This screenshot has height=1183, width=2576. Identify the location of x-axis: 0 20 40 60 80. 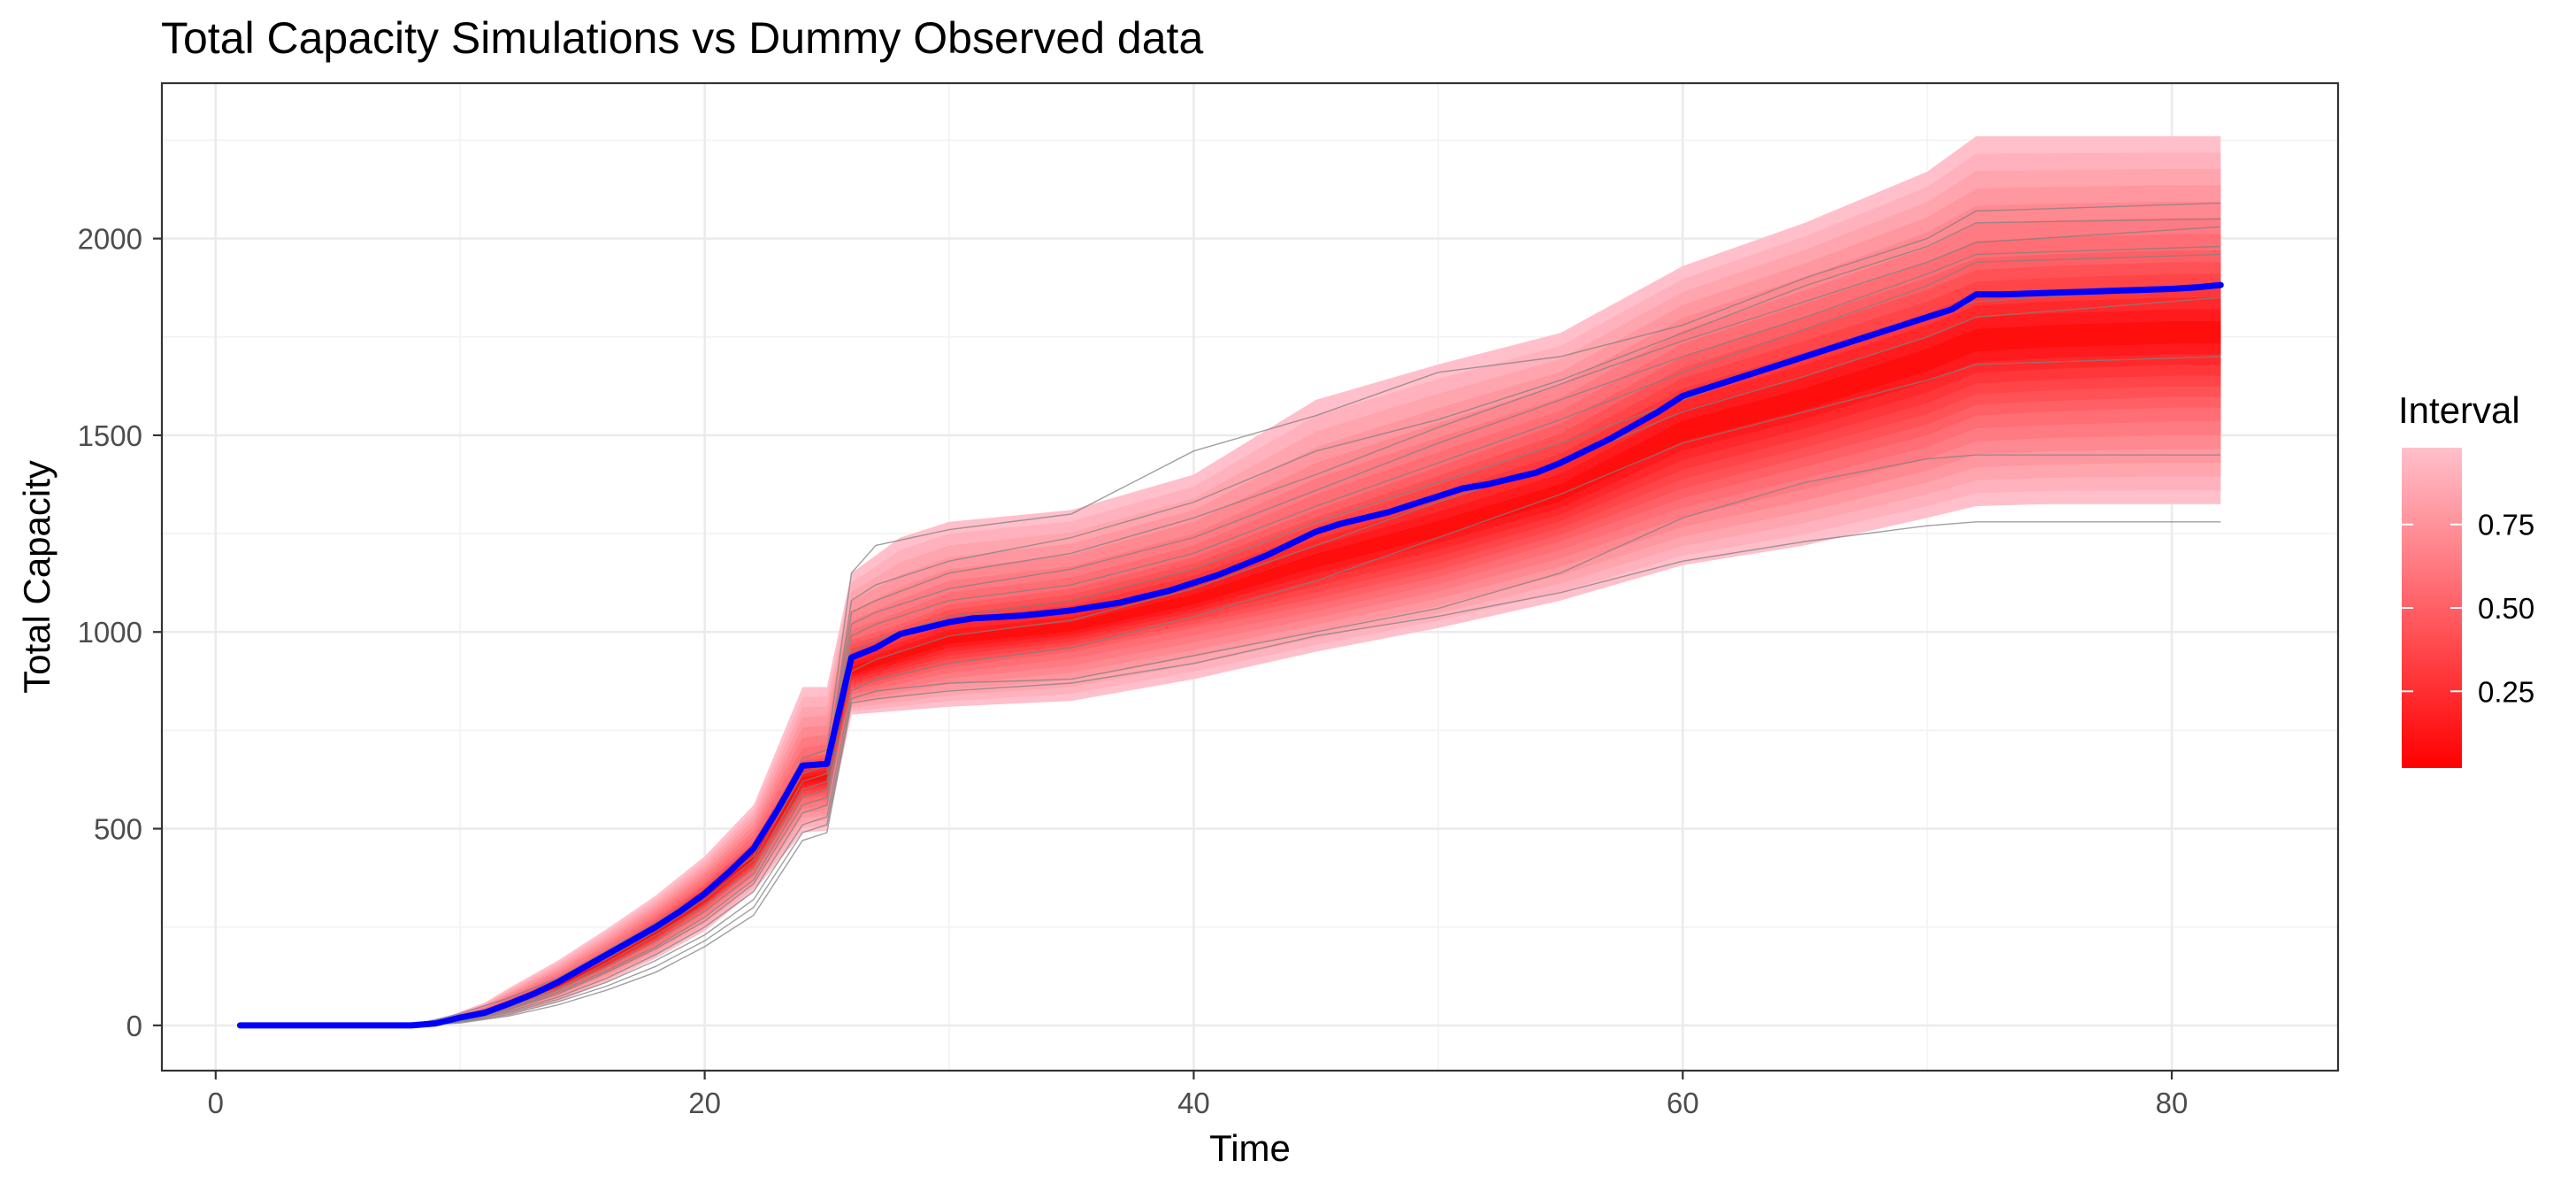
(1198, 1095).